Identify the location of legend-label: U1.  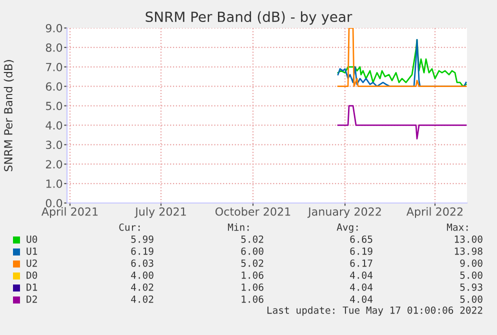
(32, 251).